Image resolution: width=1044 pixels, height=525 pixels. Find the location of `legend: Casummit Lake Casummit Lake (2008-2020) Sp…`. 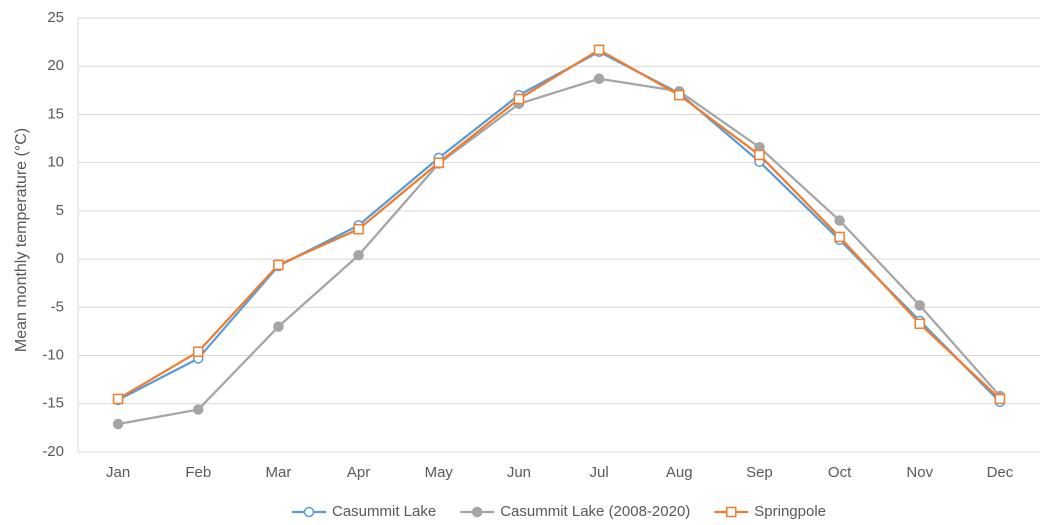

legend: Casummit Lake Casummit Lake (2008-2020) Sp… is located at coordinates (558, 511).